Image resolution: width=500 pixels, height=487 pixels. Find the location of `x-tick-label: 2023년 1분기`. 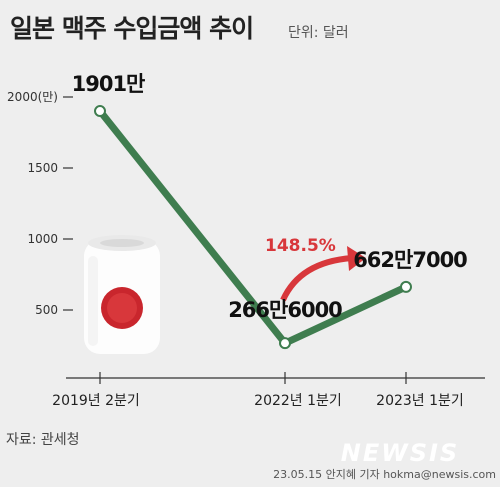

x-tick-label: 2023년 1분기 is located at coordinates (420, 401).